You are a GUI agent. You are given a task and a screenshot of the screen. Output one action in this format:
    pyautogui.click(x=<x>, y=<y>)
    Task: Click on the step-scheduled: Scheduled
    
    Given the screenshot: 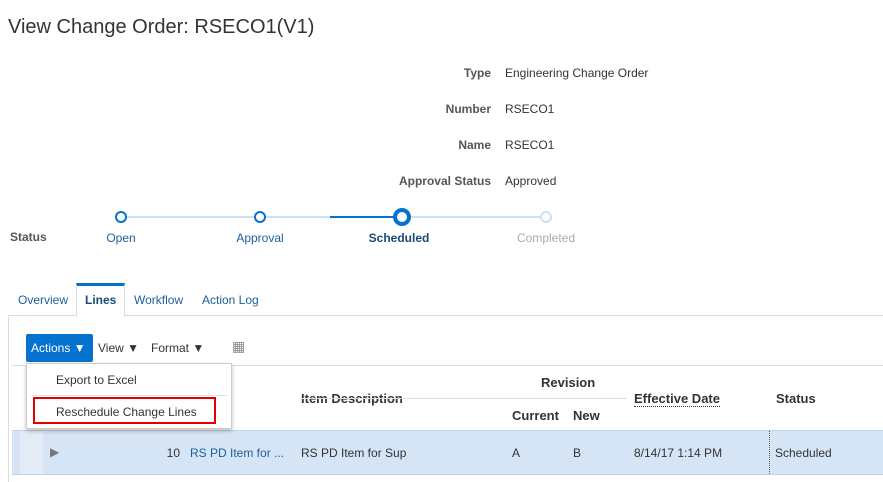 What is the action you would take?
    pyautogui.click(x=399, y=238)
    